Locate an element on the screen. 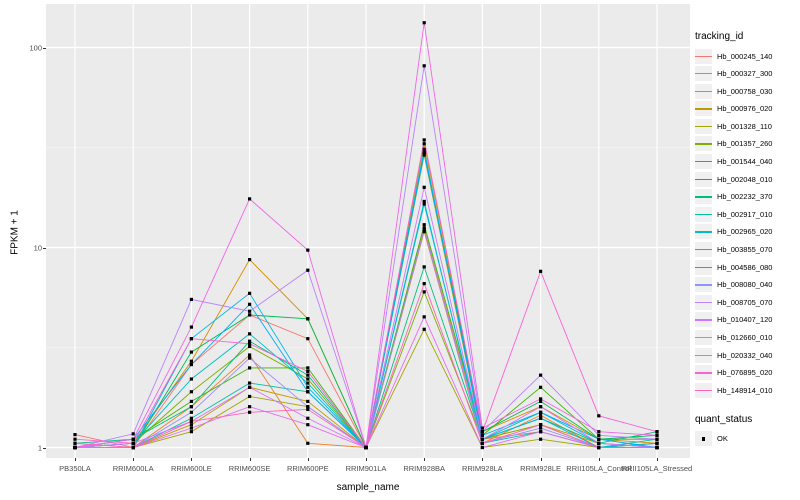 The image size is (800, 500). legend-item: Hb_001328_110 is located at coordinates (746, 126).